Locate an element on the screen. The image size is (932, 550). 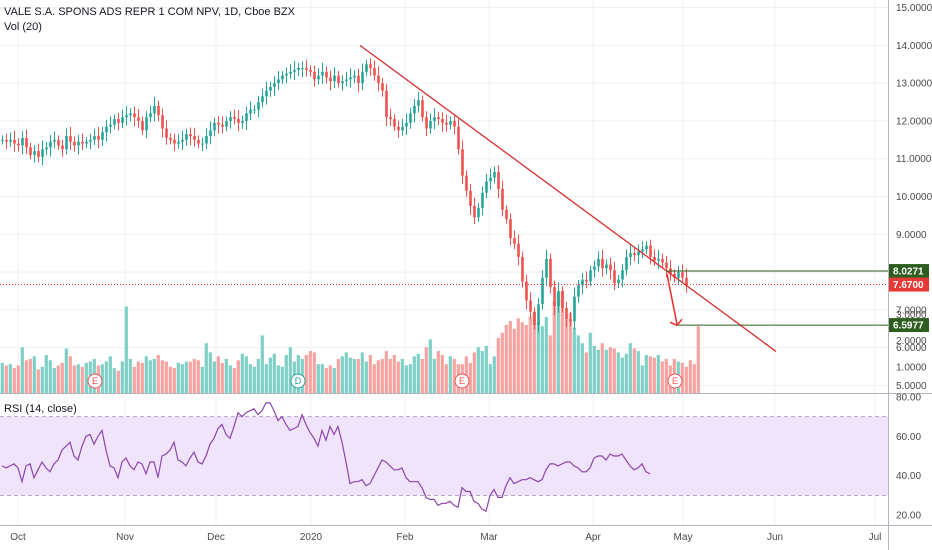
volume-layer is located at coordinates (350, 341).